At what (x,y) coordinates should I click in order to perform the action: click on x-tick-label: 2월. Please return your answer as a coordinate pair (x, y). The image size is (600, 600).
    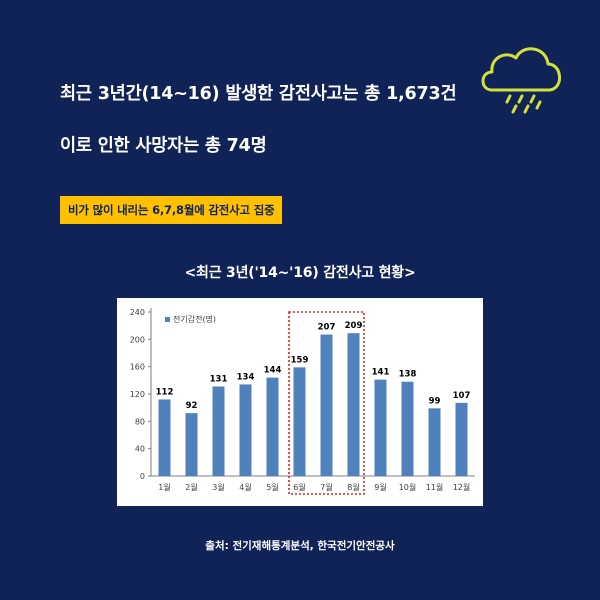
    Looking at the image, I should click on (191, 487).